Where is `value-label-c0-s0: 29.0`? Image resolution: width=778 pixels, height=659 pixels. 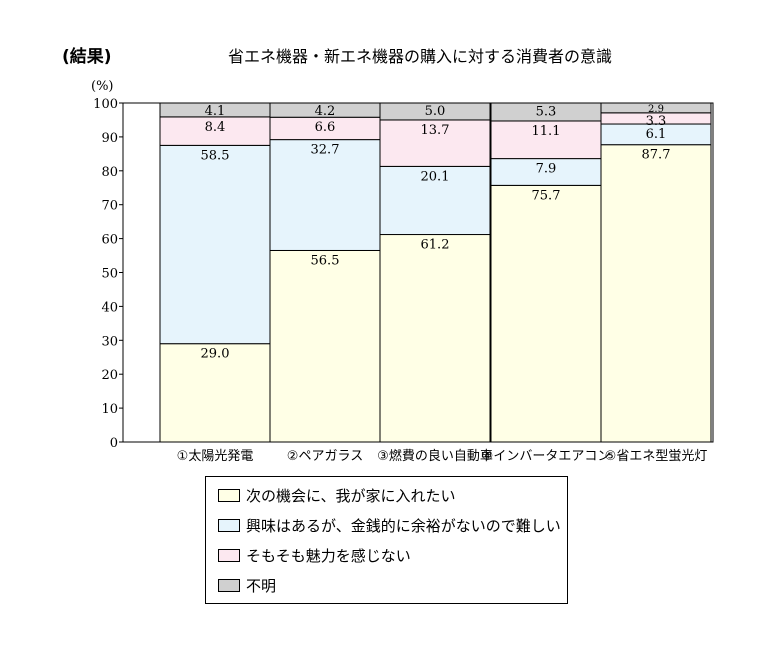
value-label-c0-s0: 29.0 is located at coordinates (215, 354).